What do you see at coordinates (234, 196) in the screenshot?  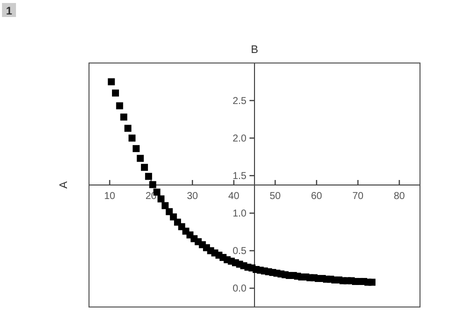 I see `x-tick-label: 40` at bounding box center [234, 196].